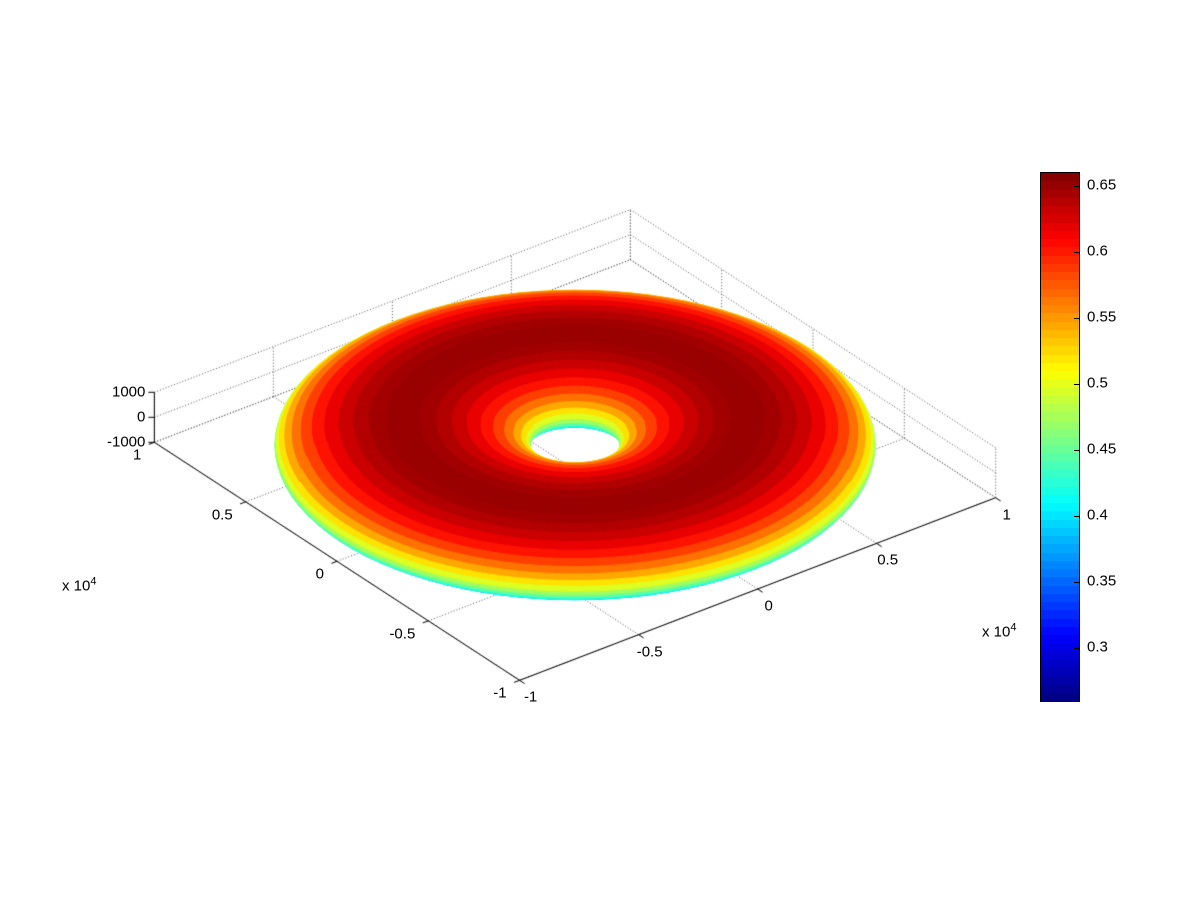  I want to click on x-axis-exponent-label-text: x 10, so click(996, 632).